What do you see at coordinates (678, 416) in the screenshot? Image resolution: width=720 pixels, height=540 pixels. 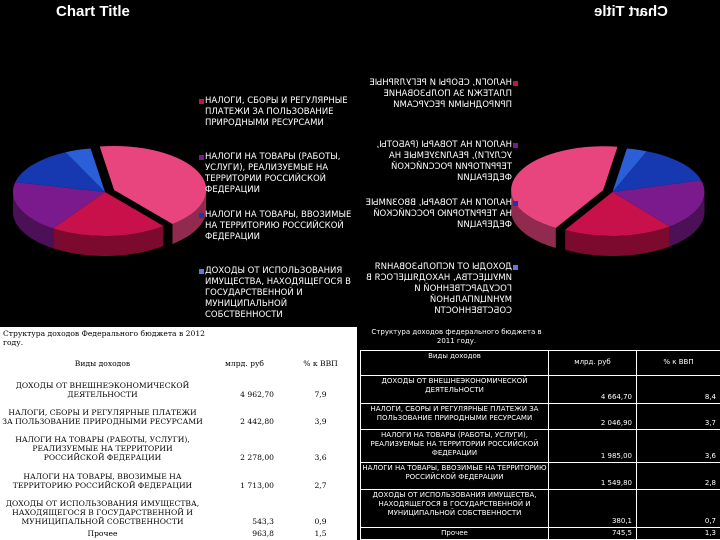 I see `cell-percent: 3,7` at bounding box center [678, 416].